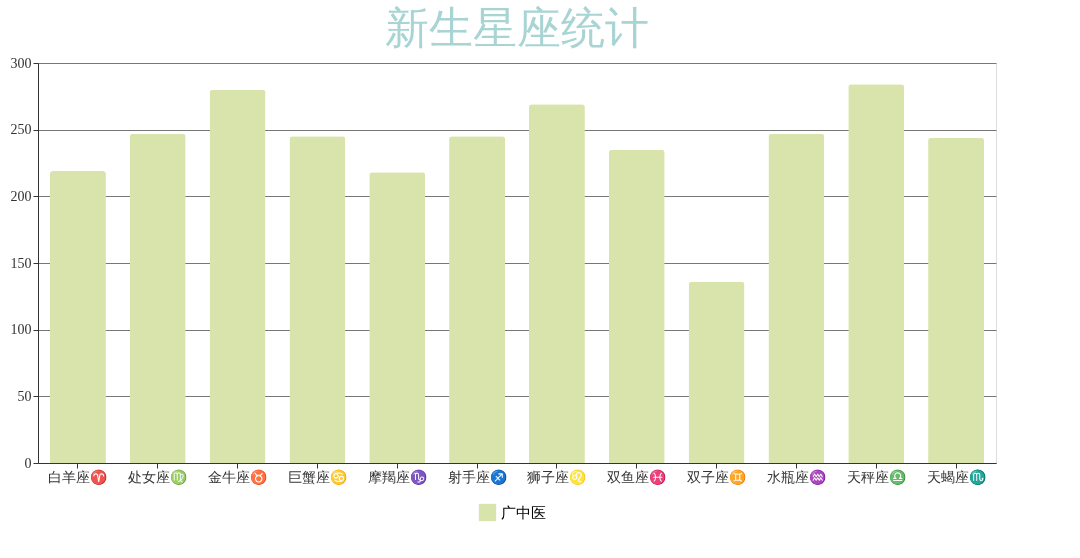  I want to click on x-tick-label: 摩羯座♑, so click(397, 477).